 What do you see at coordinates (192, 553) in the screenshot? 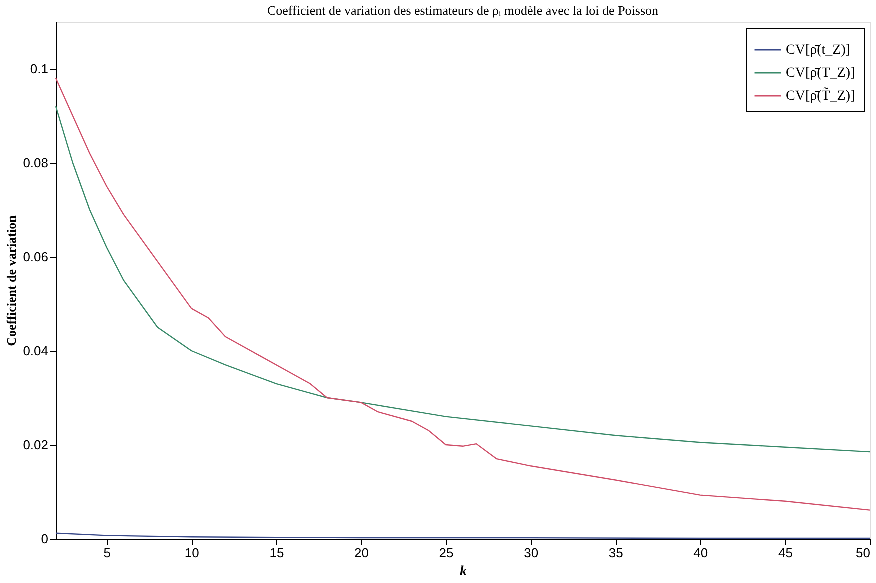
I see `x-tick-label: 10` at bounding box center [192, 553].